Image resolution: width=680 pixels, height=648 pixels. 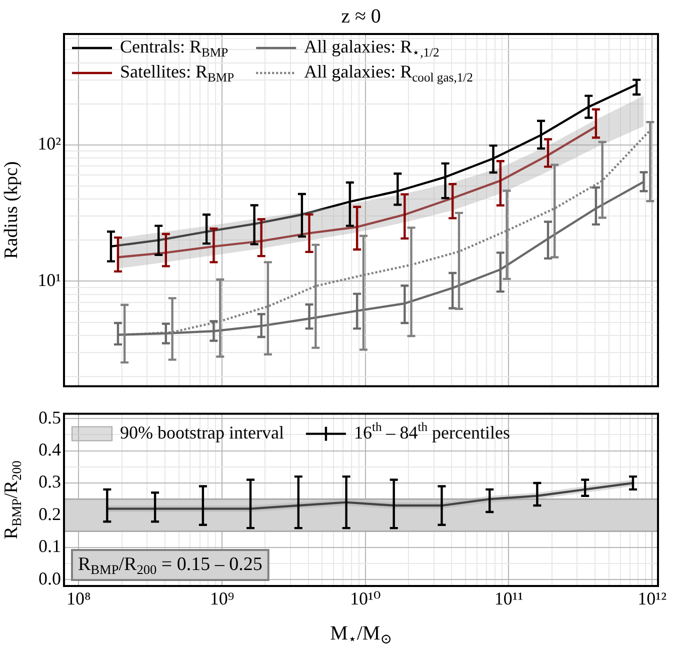 What do you see at coordinates (361, 16) in the screenshot?
I see `chart-title: z ≈ 0` at bounding box center [361, 16].